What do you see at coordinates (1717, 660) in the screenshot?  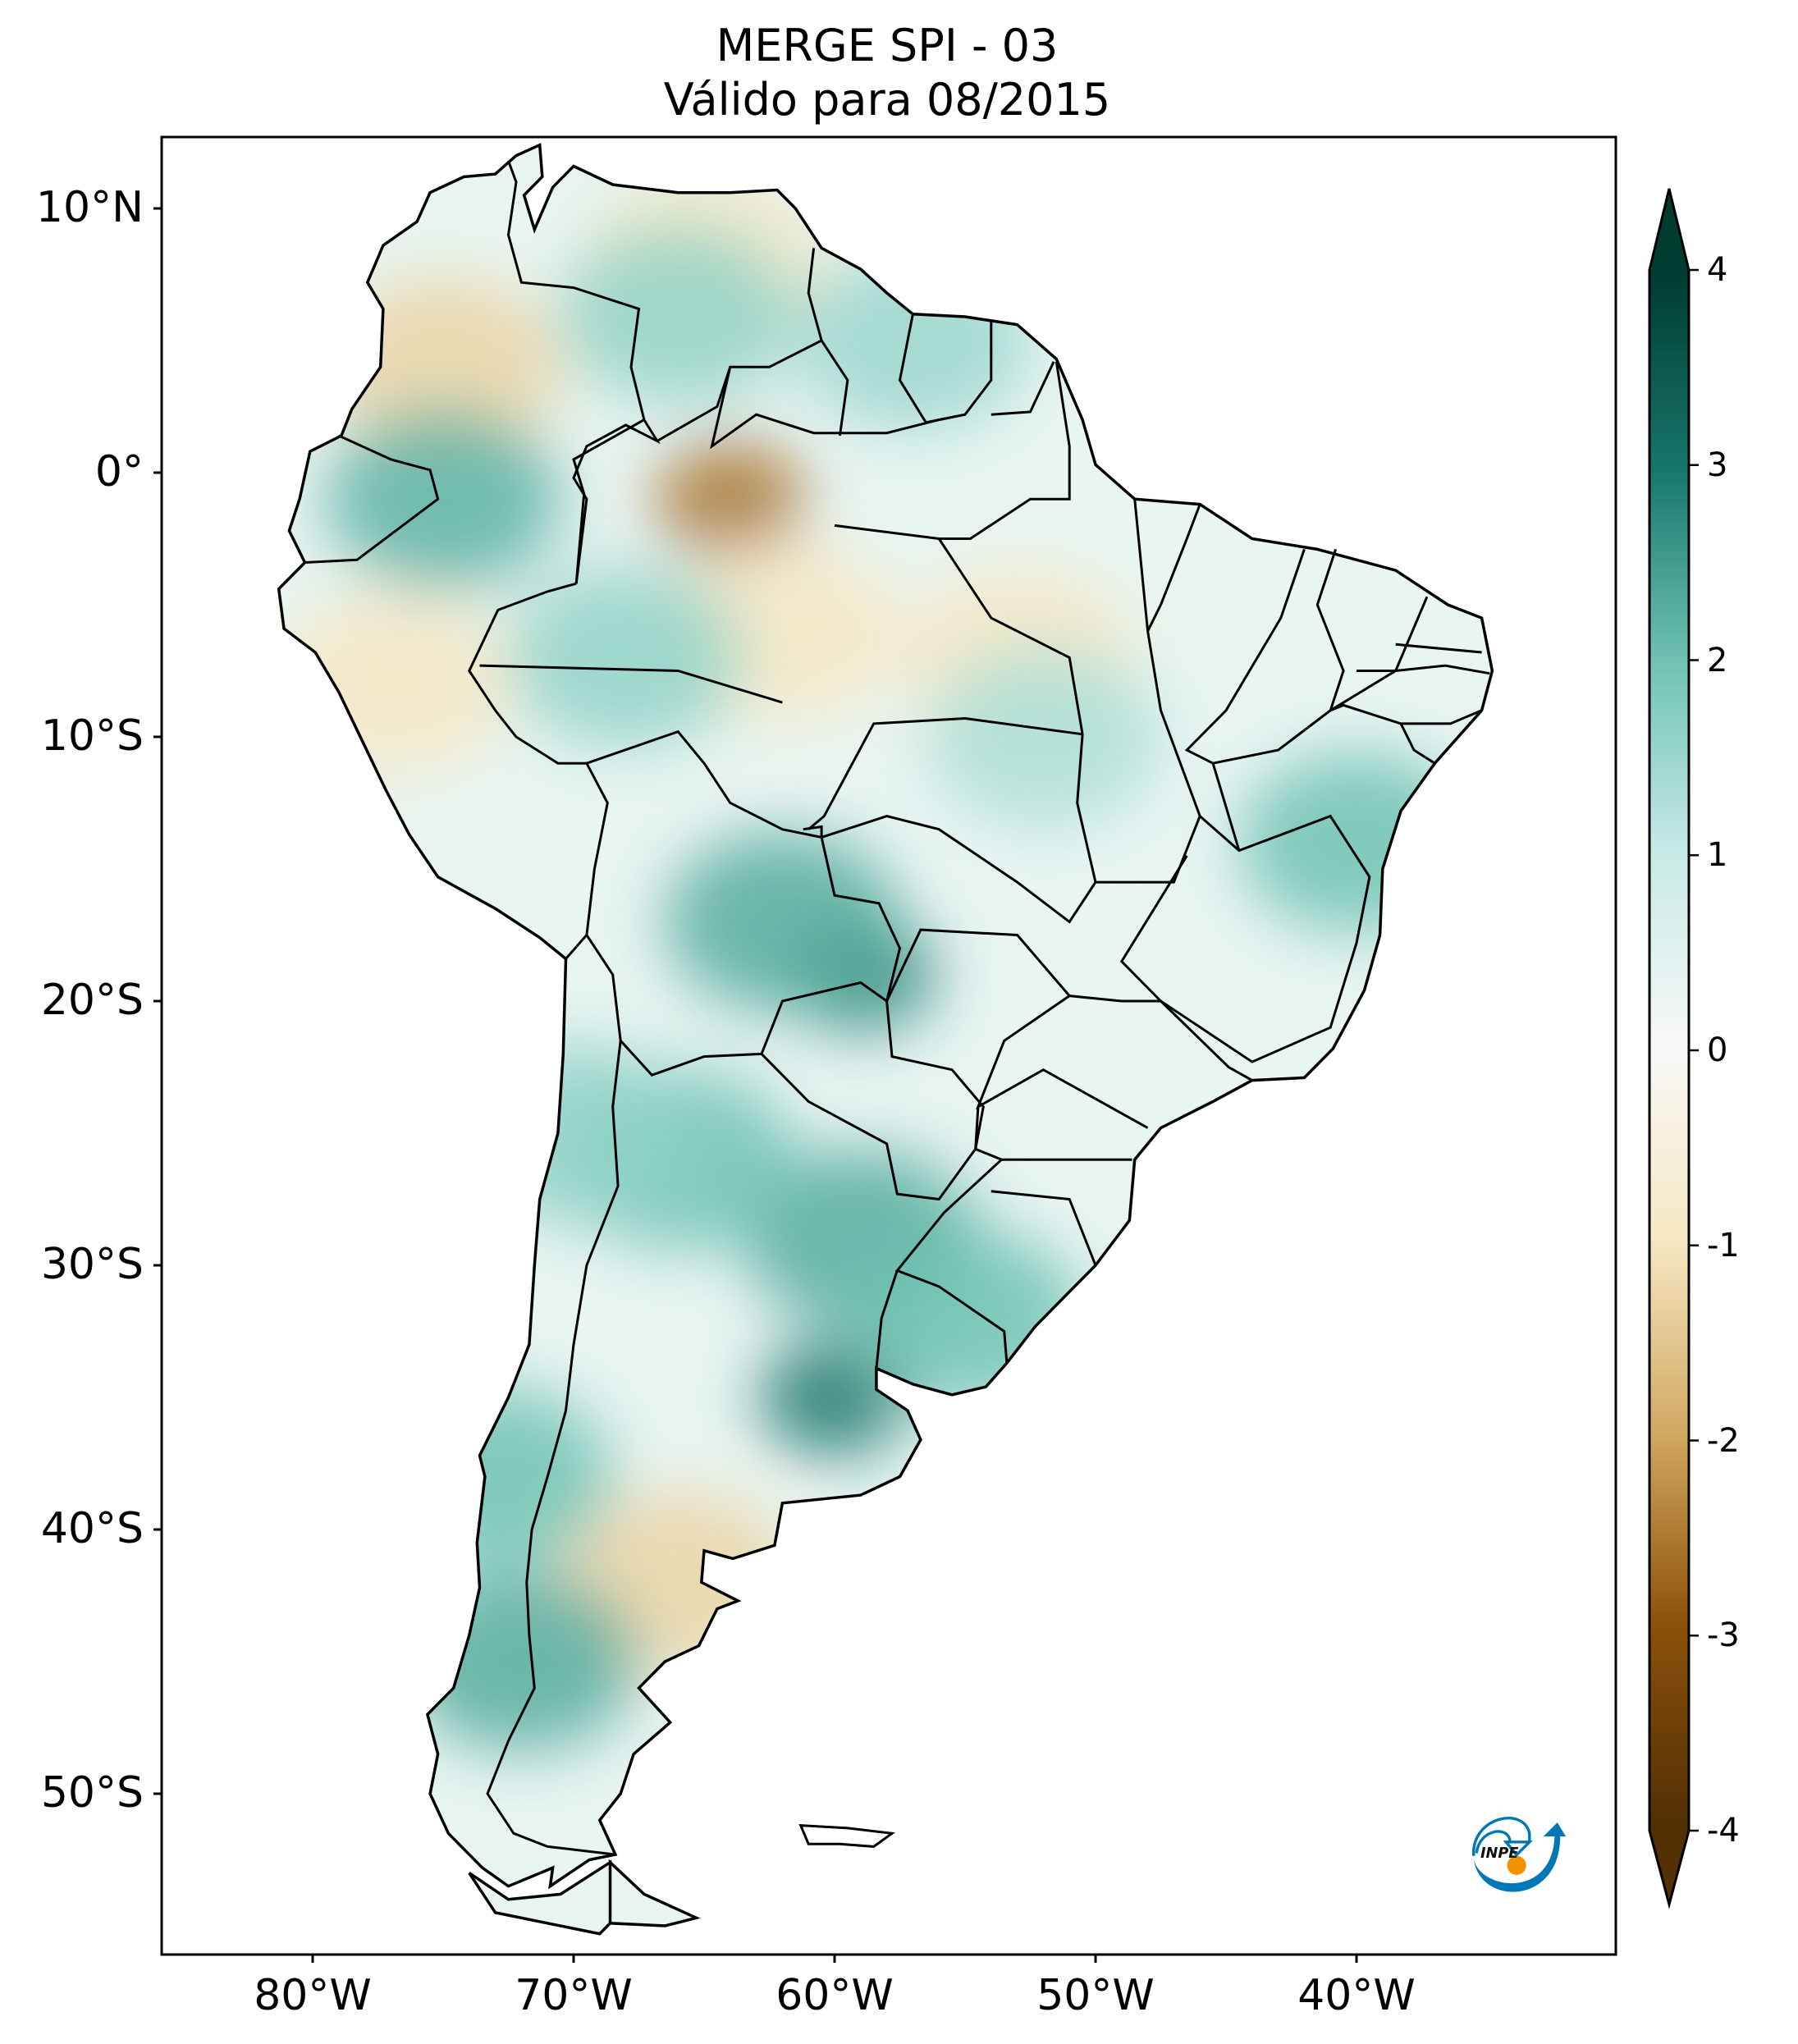 I see `colorbar-tick-label: 2` at bounding box center [1717, 660].